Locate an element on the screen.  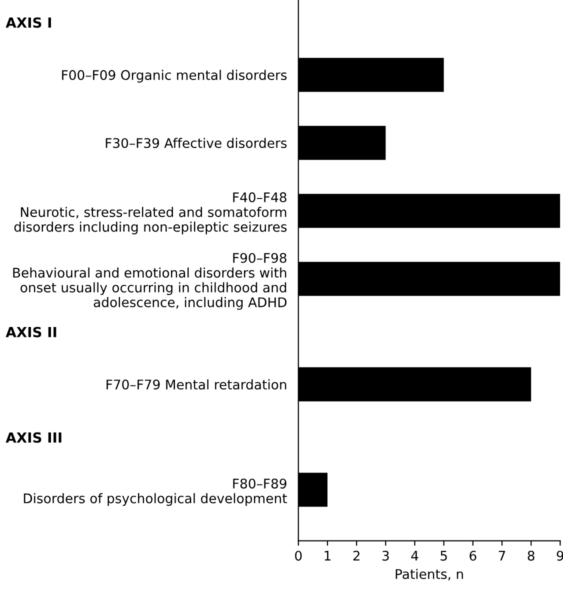
x-tick-label: 3 is located at coordinates (385, 555).